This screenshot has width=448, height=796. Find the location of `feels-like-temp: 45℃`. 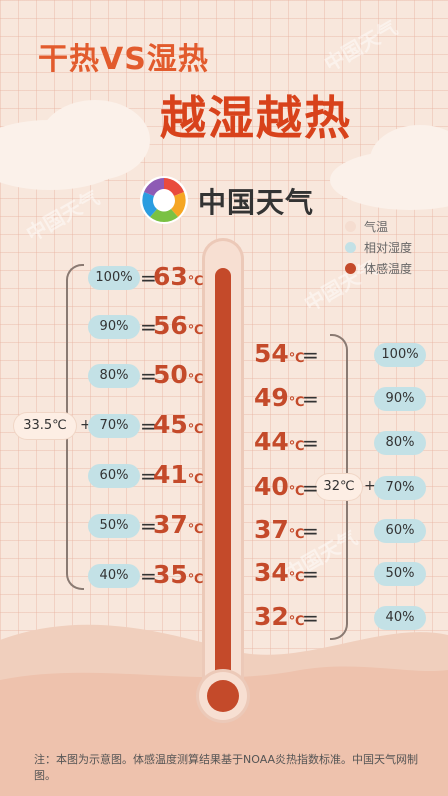

feels-like-temp: 45℃ is located at coordinates (178, 426).